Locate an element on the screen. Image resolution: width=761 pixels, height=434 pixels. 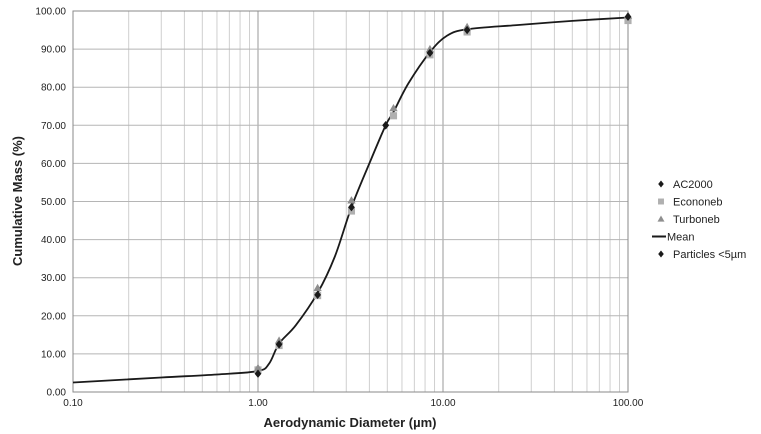
y-tick-label: 0.00 is located at coordinates (57, 393).